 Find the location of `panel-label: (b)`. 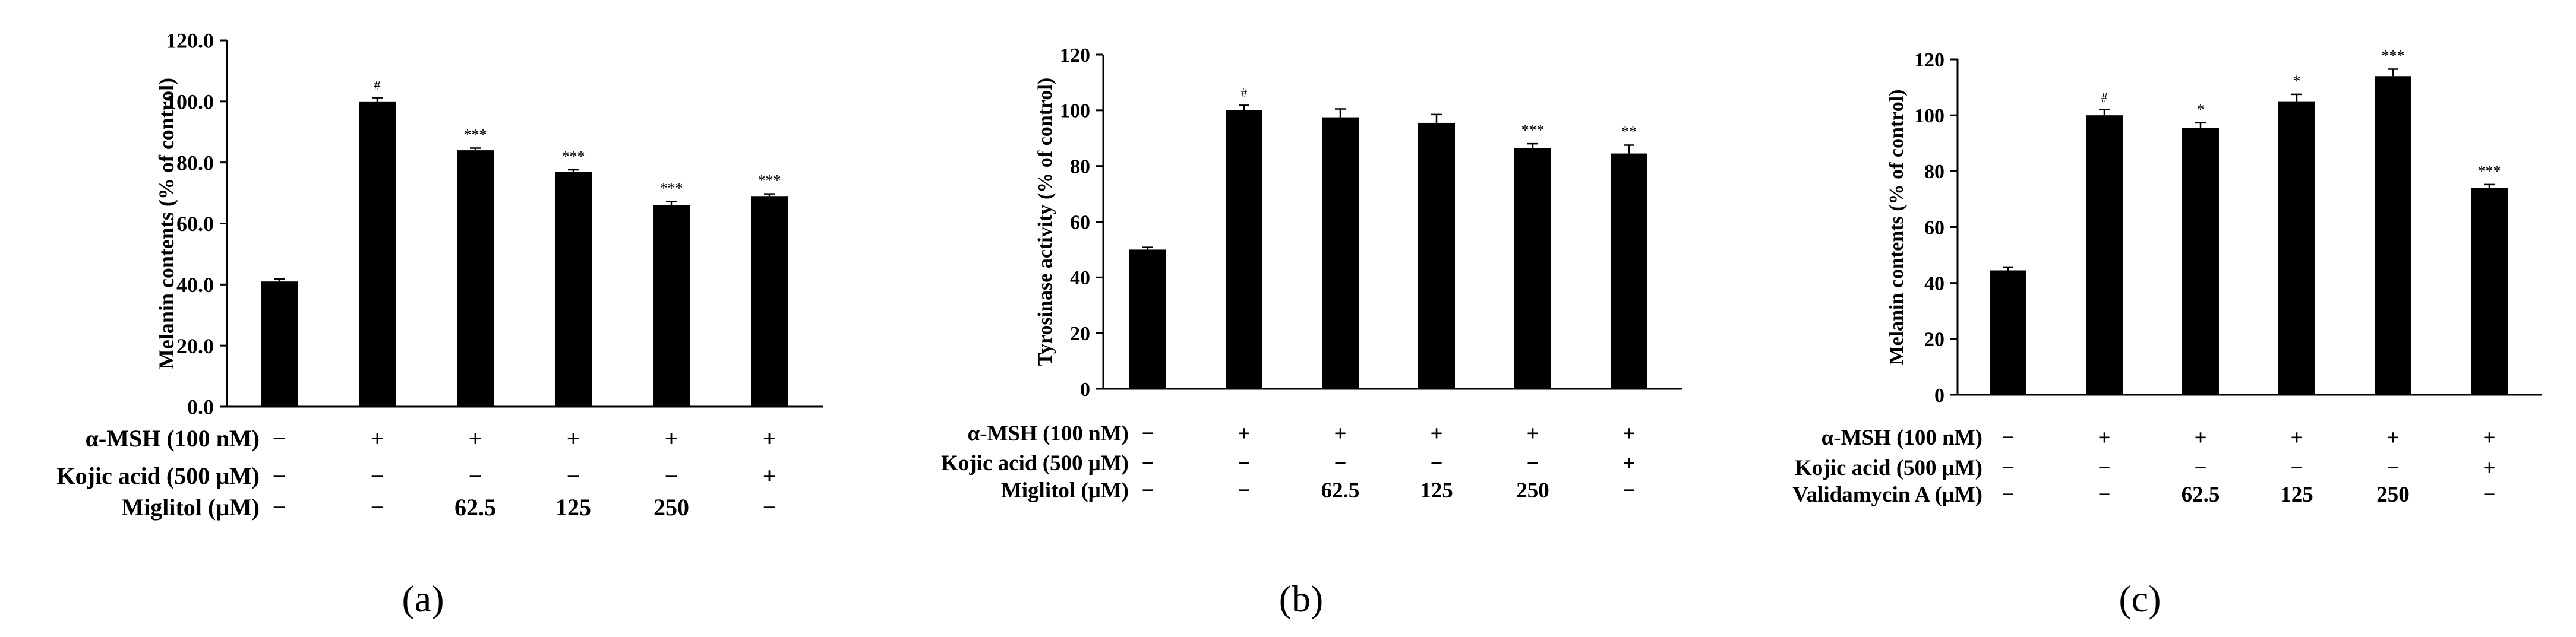

panel-label: (b) is located at coordinates (1301, 599).